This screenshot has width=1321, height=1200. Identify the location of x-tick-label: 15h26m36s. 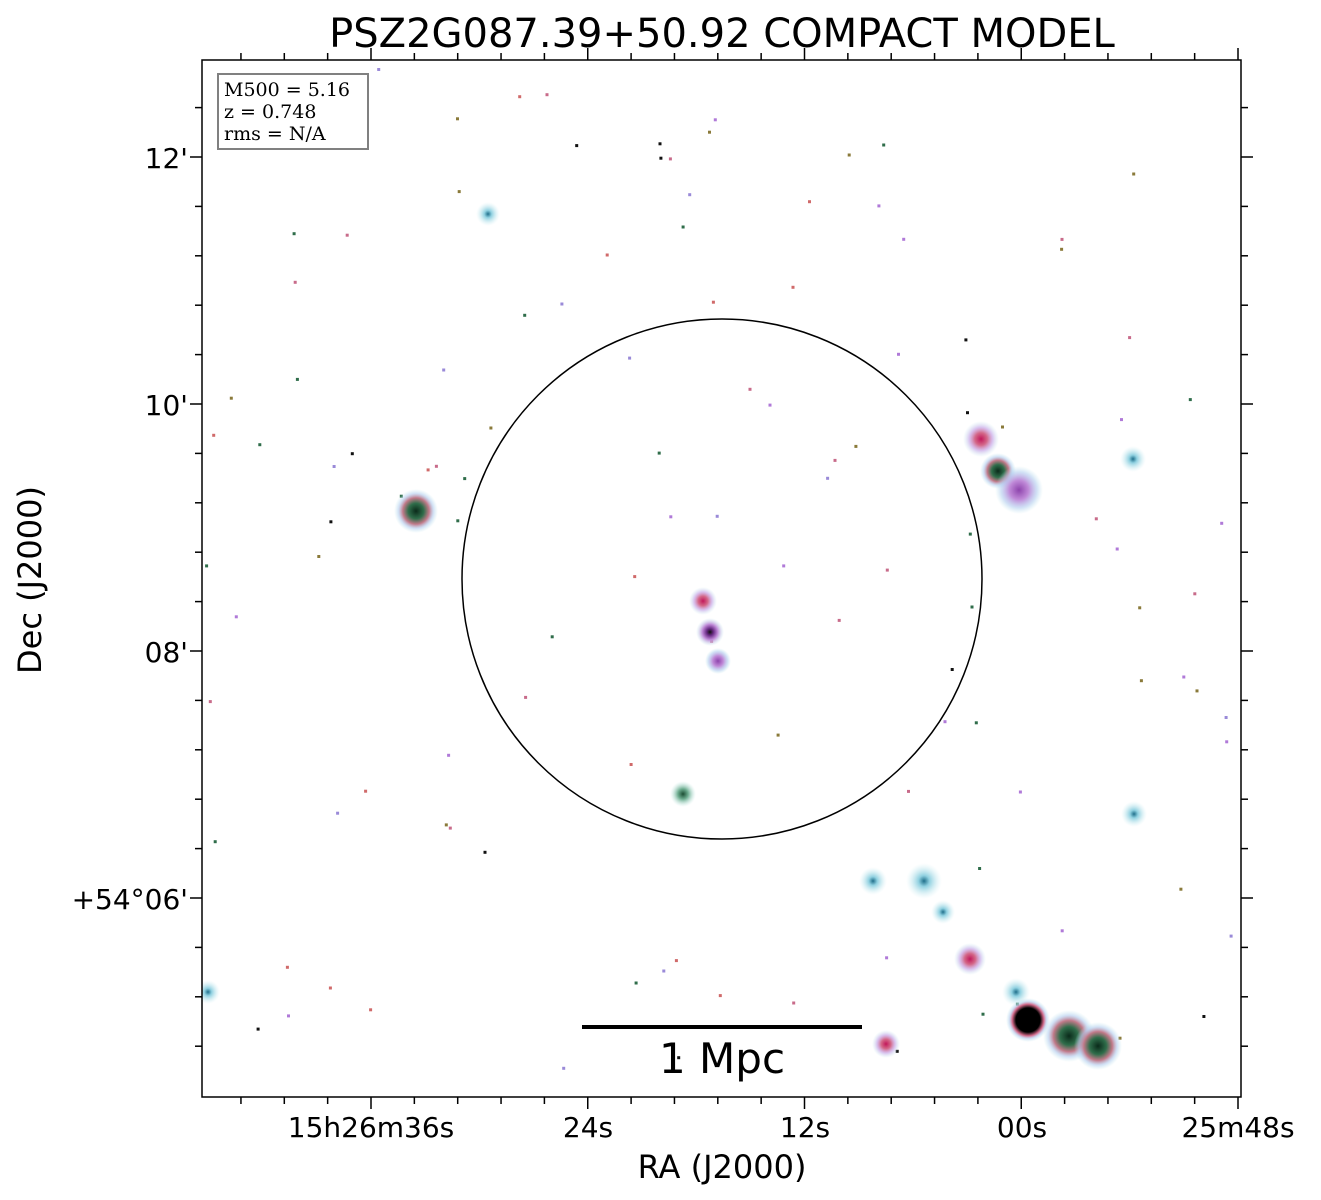
(371, 1127).